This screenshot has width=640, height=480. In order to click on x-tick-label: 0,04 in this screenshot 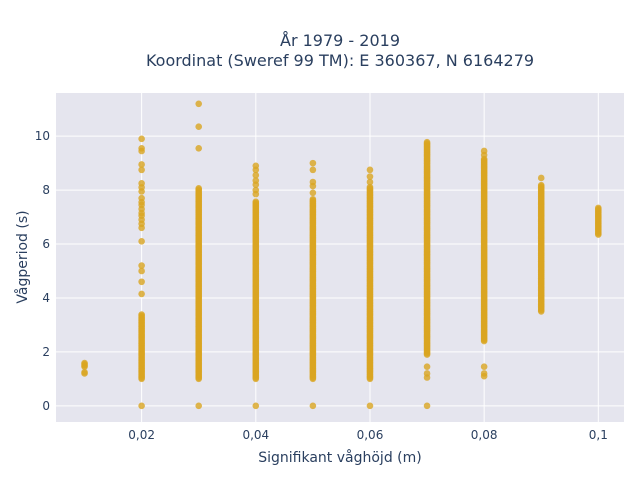, I will do `click(255, 435)`.